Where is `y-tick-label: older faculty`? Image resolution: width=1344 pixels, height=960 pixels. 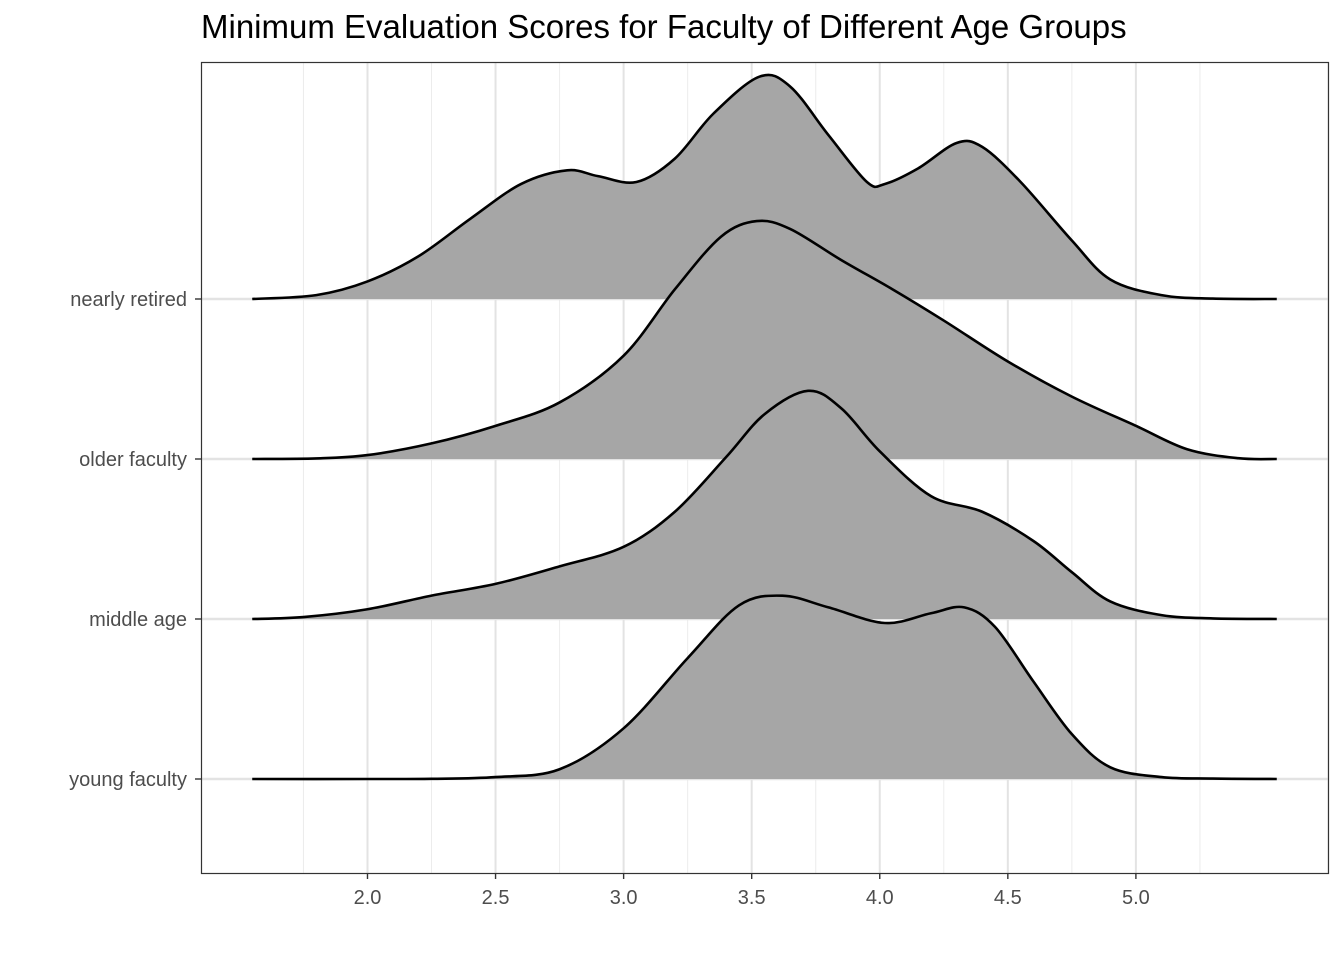
y-tick-label: older faculty is located at coordinates (133, 460).